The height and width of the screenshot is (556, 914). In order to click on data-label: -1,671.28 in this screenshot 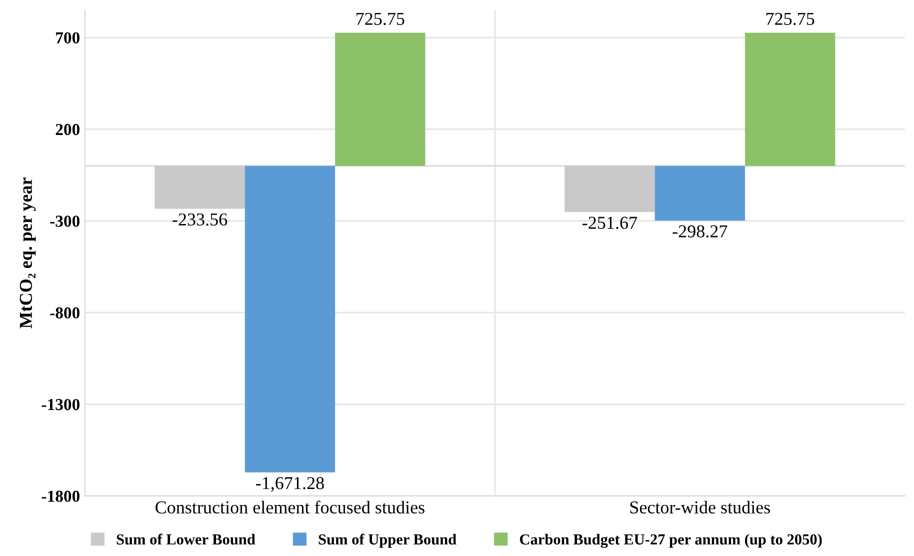, I will do `click(290, 484)`.